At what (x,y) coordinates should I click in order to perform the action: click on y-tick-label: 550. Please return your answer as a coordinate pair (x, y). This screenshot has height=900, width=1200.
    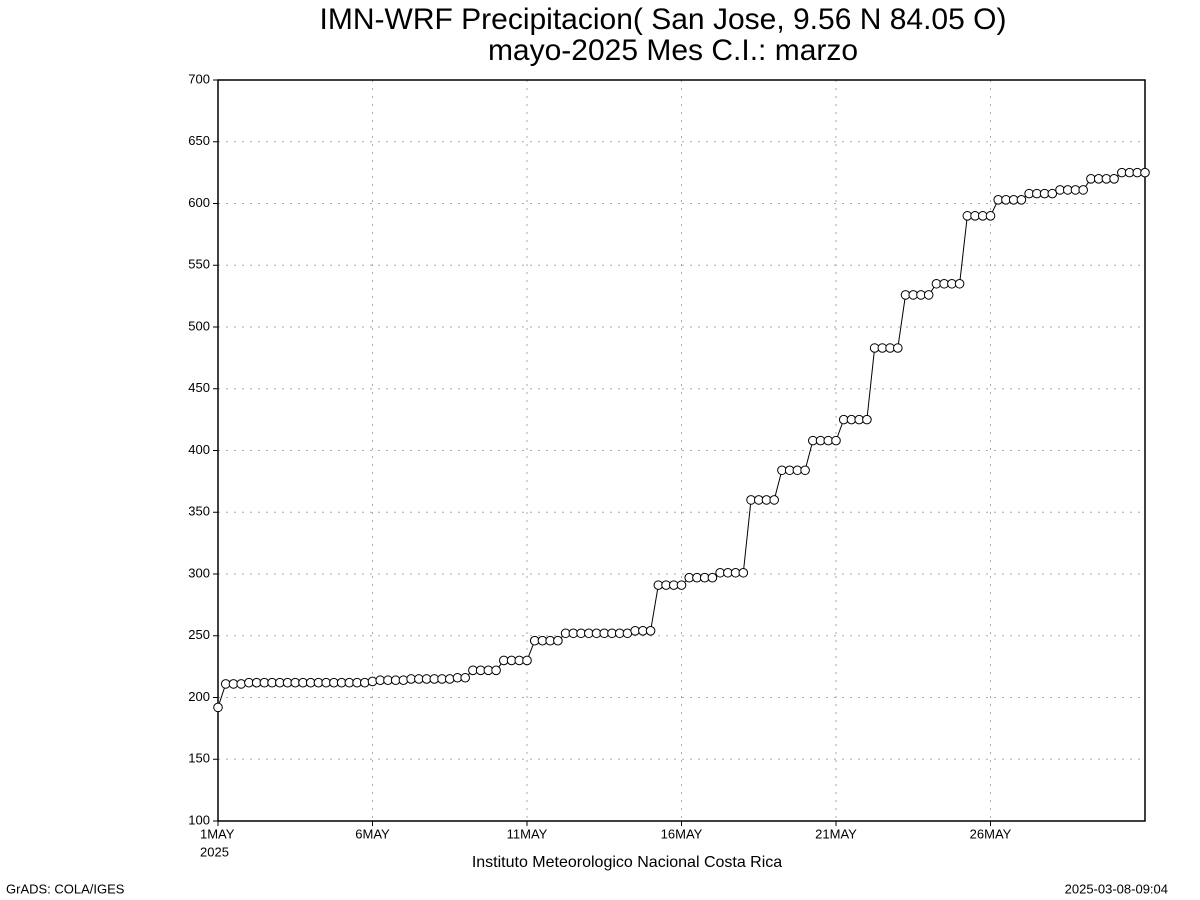
    Looking at the image, I should click on (199, 264).